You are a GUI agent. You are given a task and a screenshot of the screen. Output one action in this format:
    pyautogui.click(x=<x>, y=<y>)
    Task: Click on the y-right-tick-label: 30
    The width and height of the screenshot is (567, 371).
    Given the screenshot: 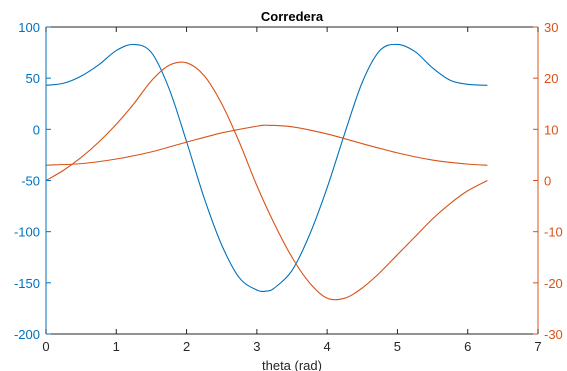 What is the action you would take?
    pyautogui.click(x=551, y=27)
    